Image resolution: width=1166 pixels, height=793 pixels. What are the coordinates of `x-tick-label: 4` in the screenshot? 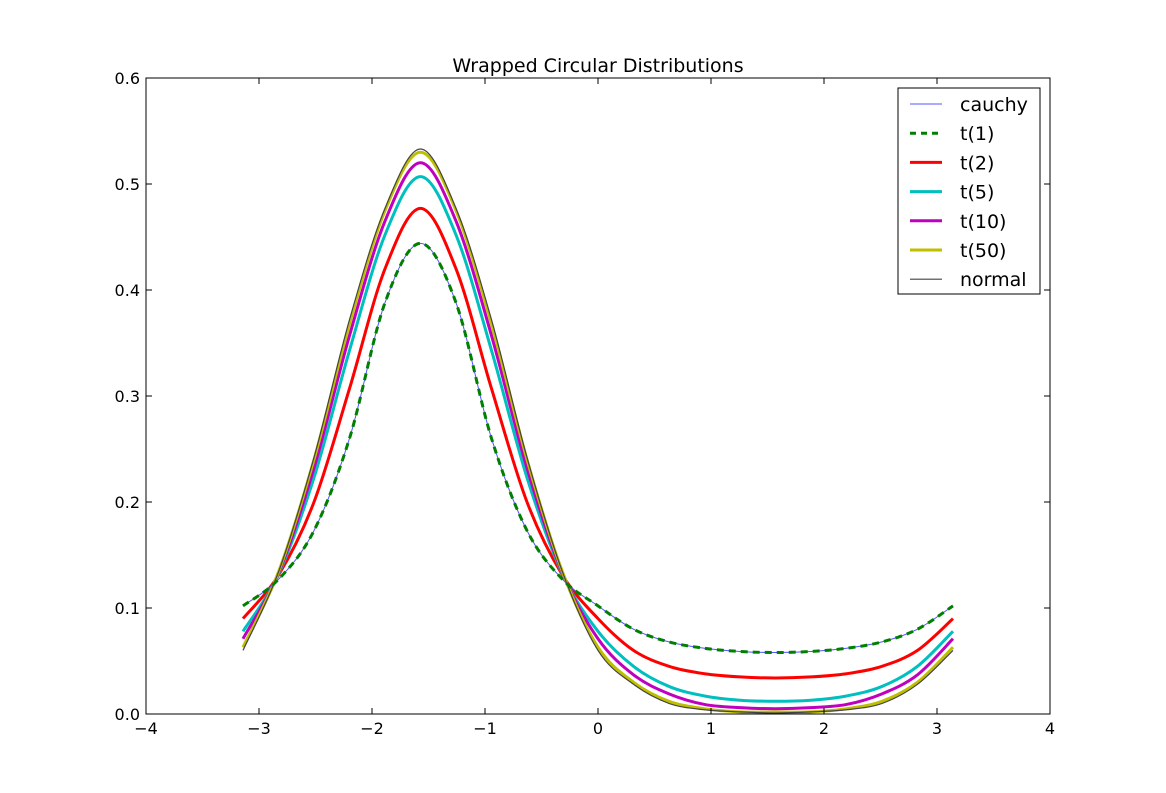 It's located at (1050, 728).